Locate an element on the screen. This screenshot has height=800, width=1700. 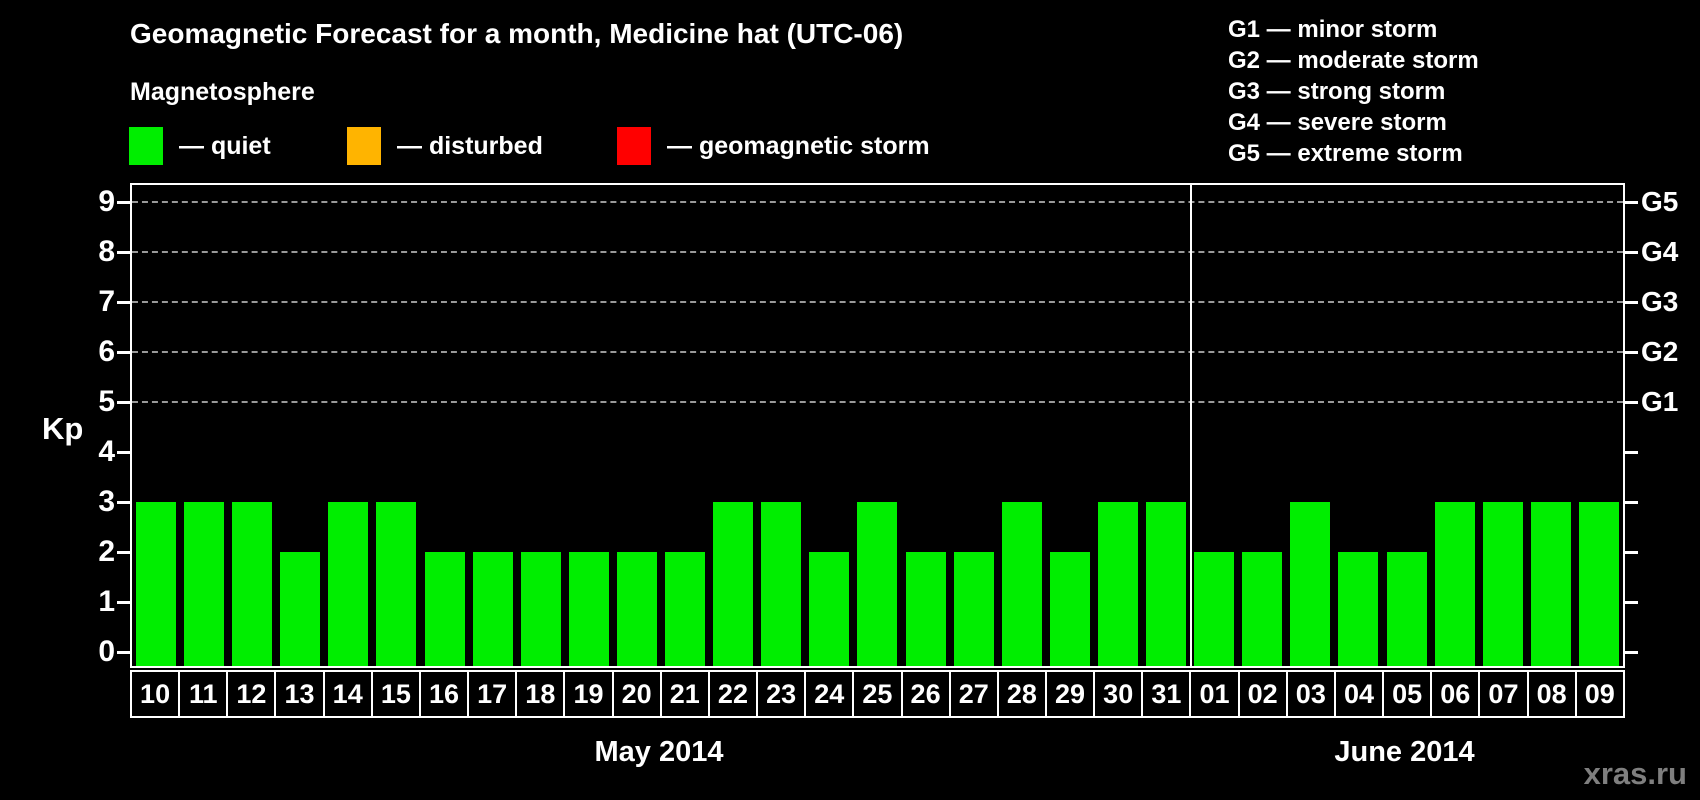
legend-label-quiet: — quiet is located at coordinates (225, 145).